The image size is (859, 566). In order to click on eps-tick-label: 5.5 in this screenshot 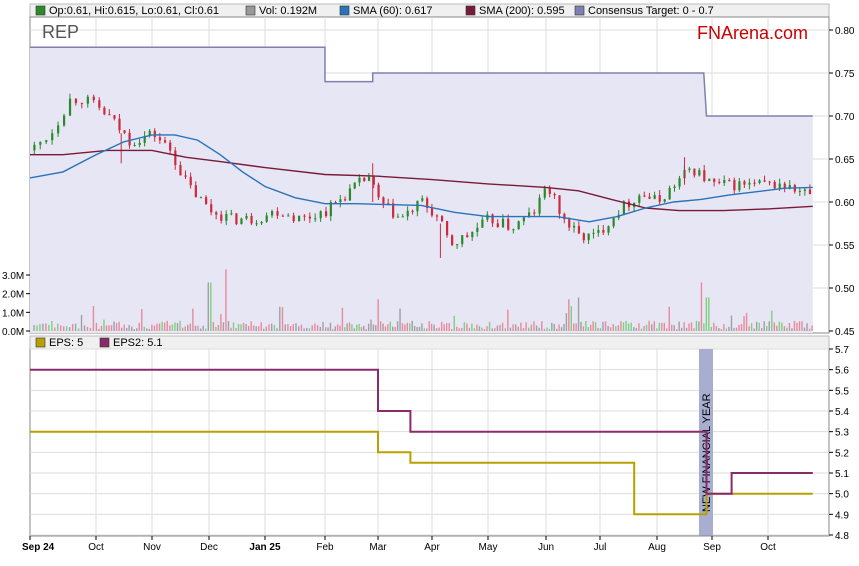, I will do `click(842, 391)`.